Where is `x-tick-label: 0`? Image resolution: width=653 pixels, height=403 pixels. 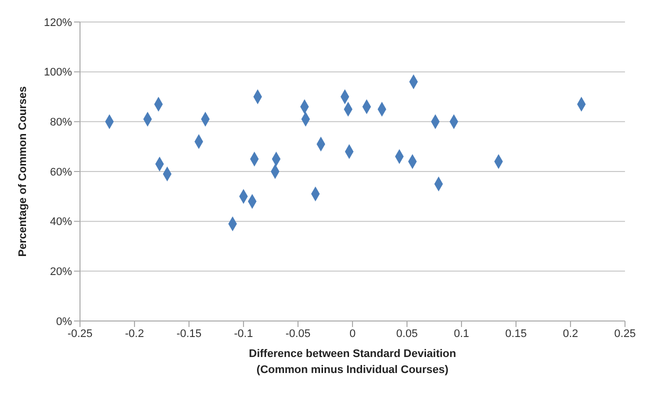
x-tick-label: 0 is located at coordinates (352, 334).